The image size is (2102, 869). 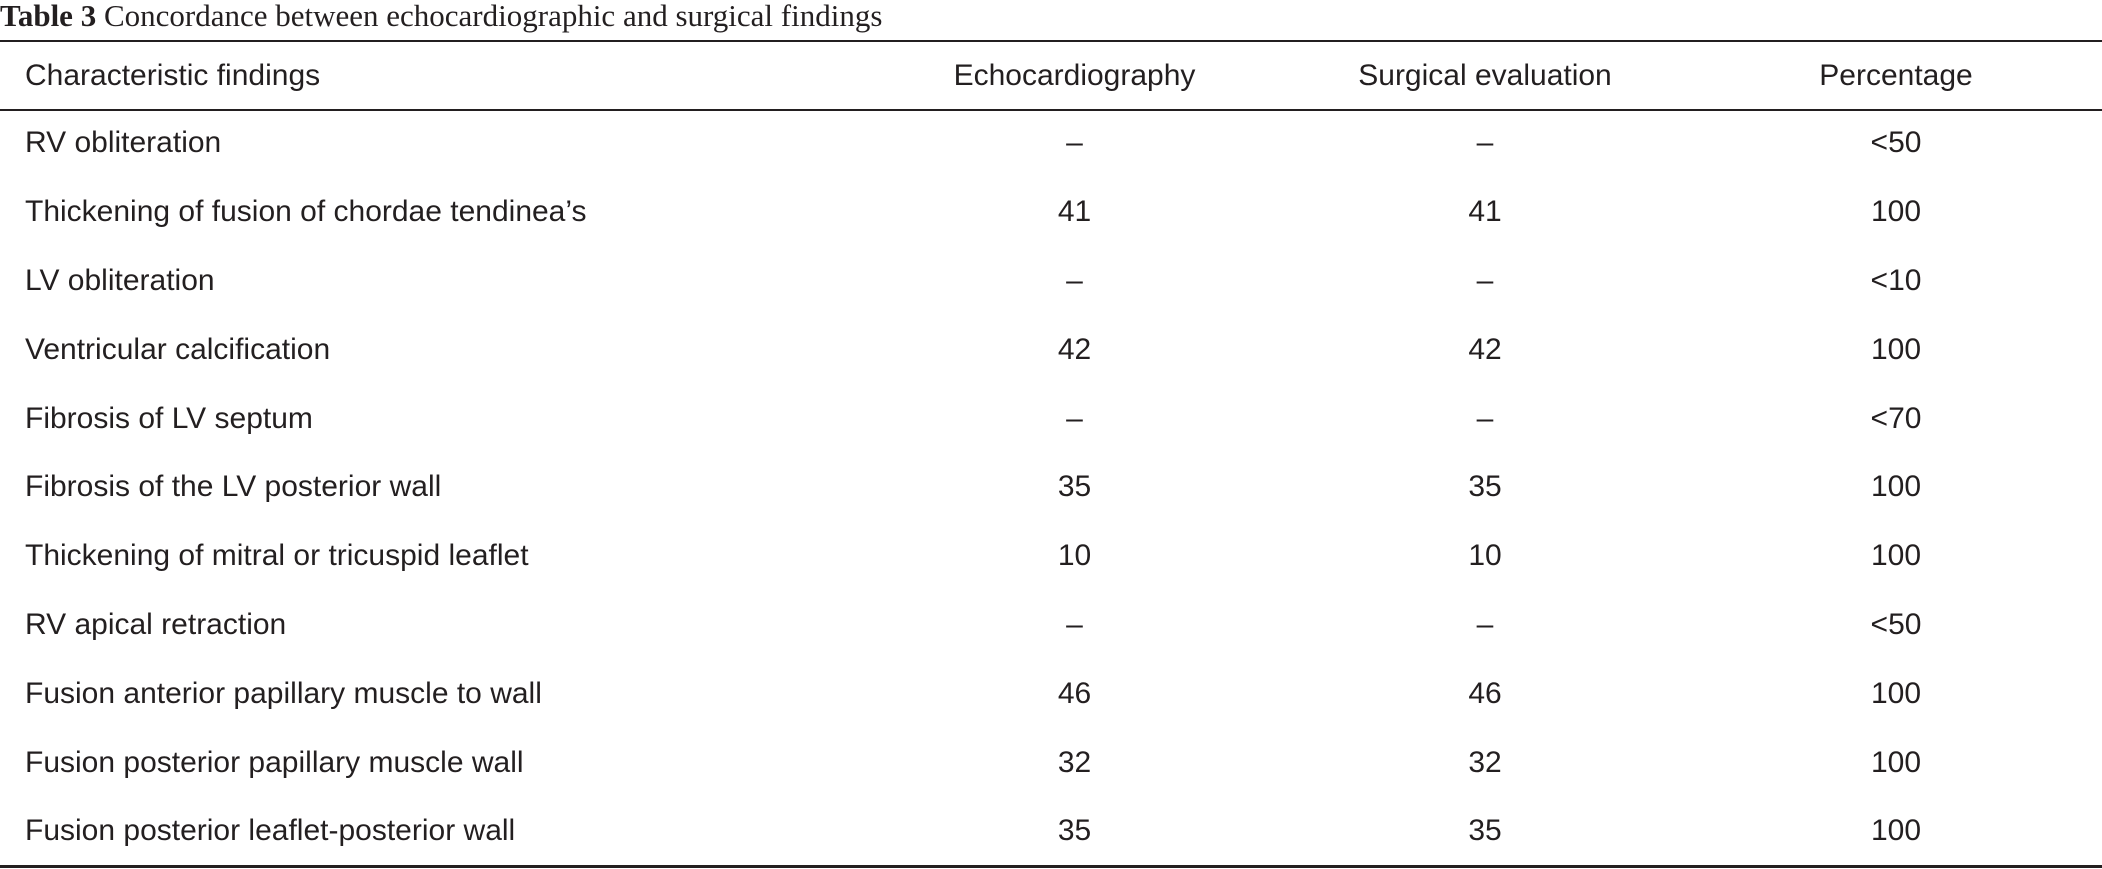 I want to click on row-finding-label: RV apical retraction, so click(x=156, y=624).